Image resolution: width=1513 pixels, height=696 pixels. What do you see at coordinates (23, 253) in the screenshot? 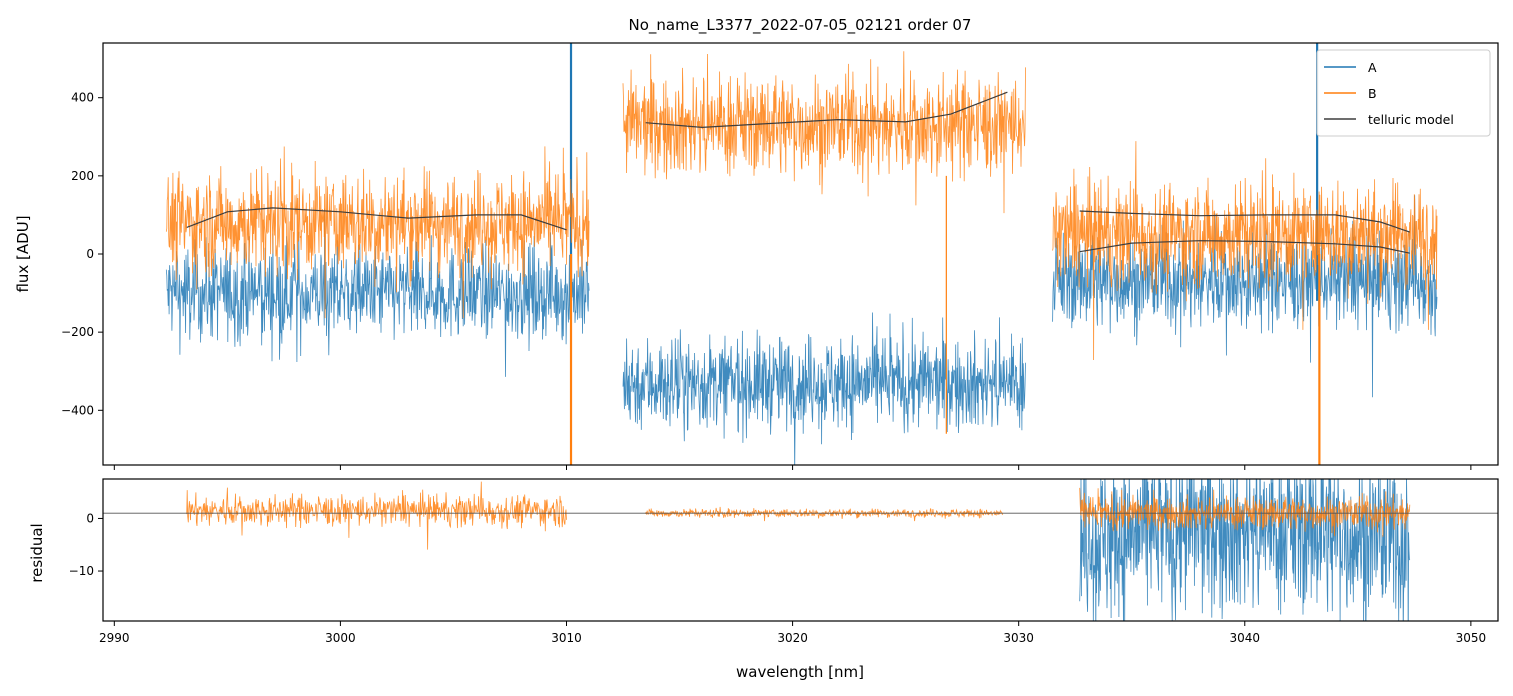
I see `flux-y-axis-label: flux [ADU]` at bounding box center [23, 253].